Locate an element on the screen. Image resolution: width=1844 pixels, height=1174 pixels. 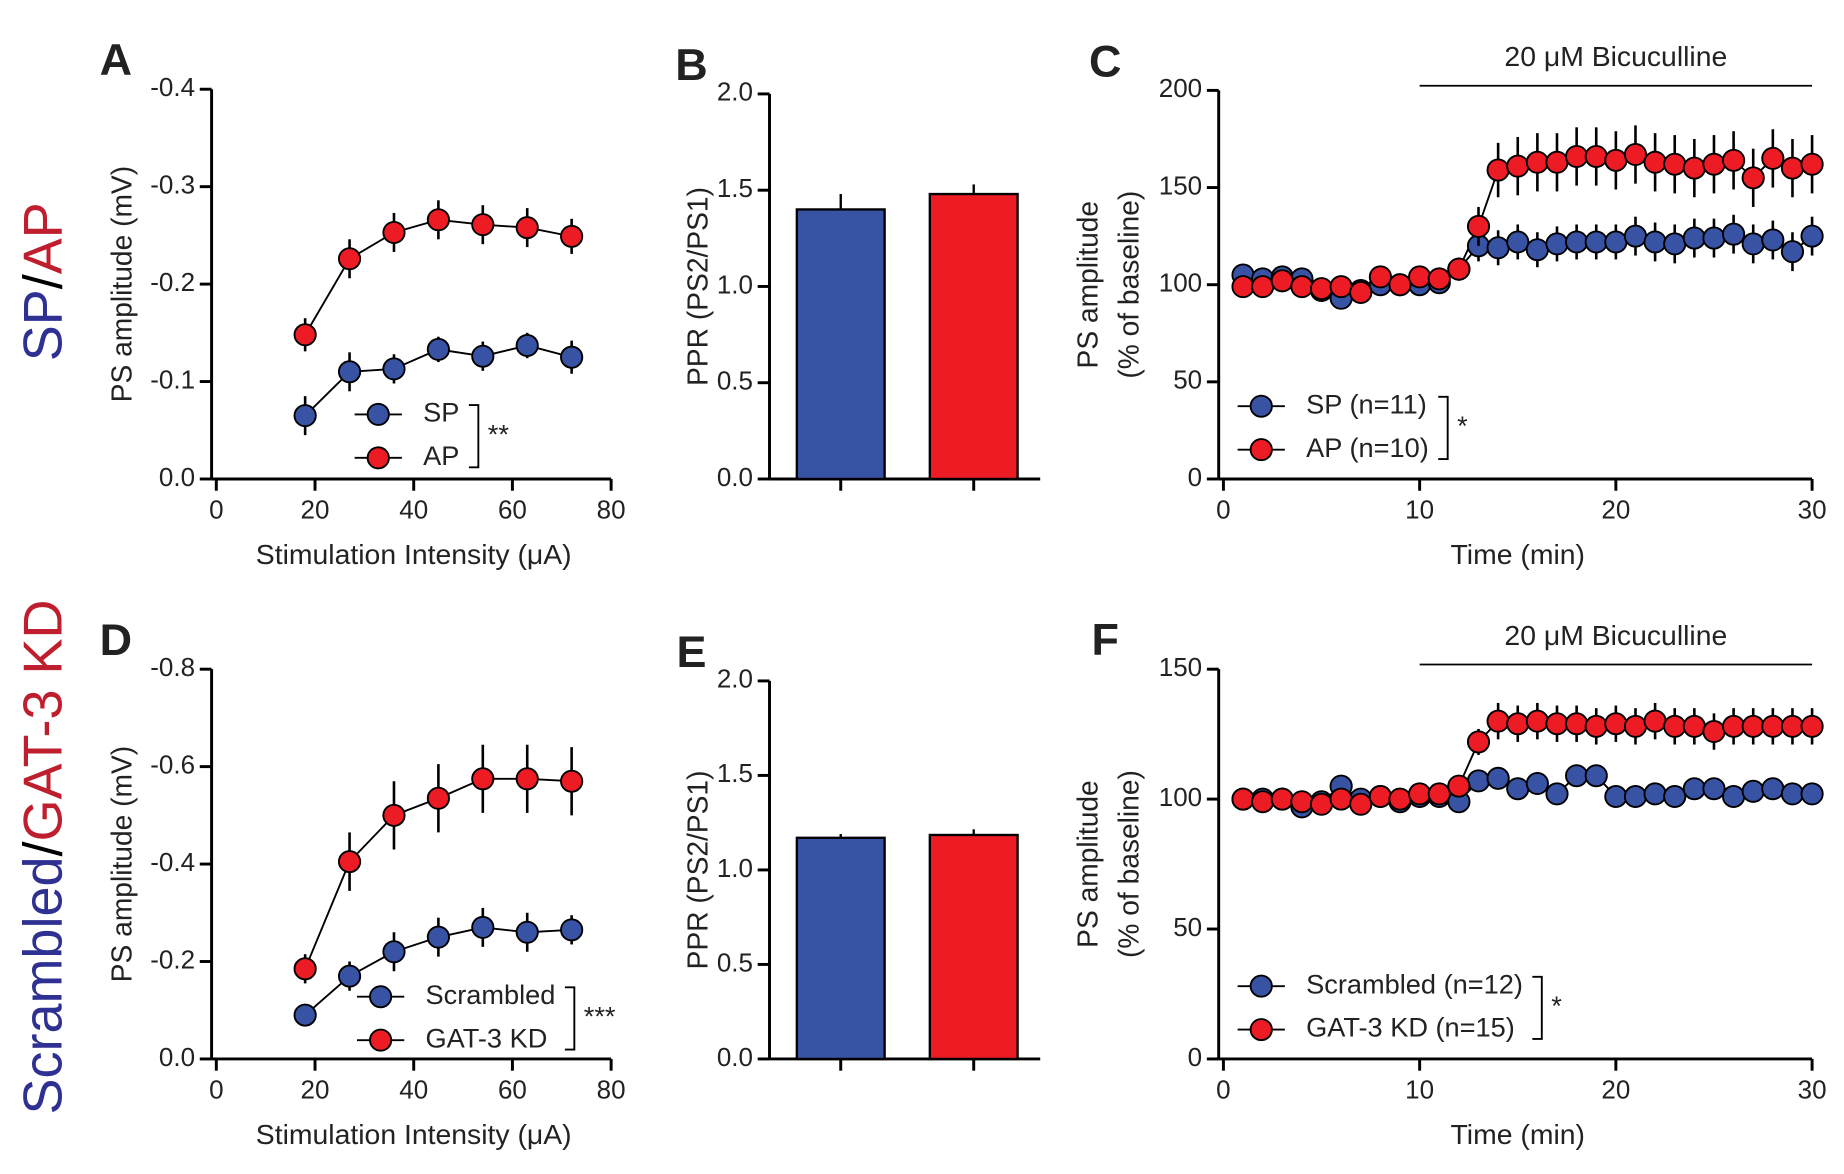
row-label-part: AP is located at coordinates (43, 238).